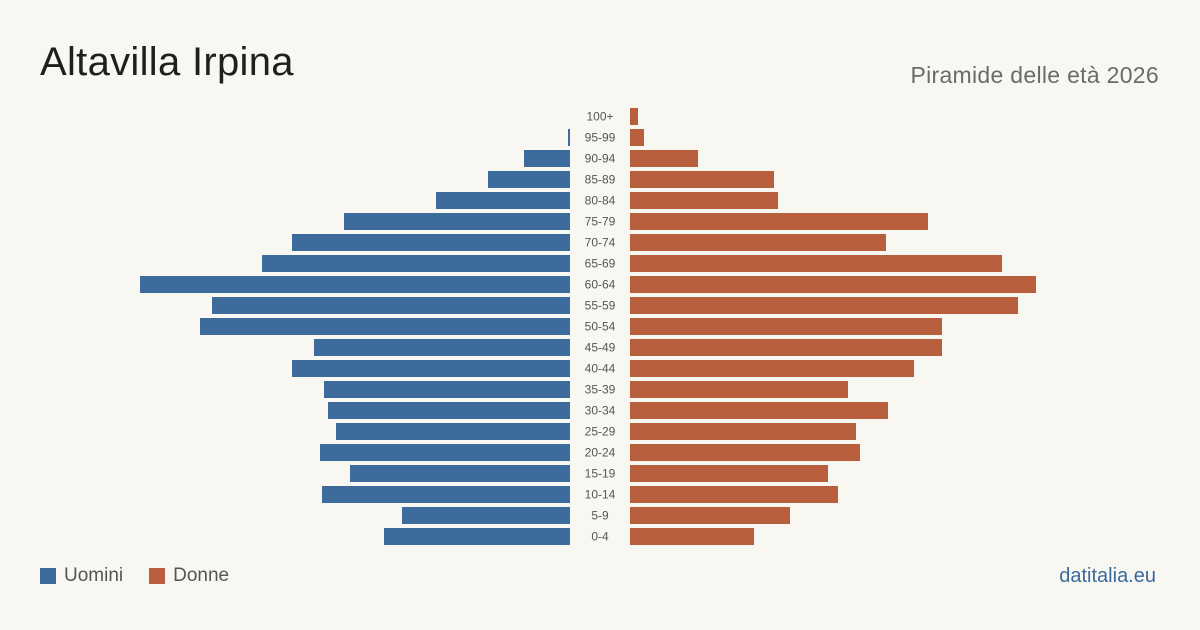  I want to click on age-label-95-99: 95-99, so click(600, 138).